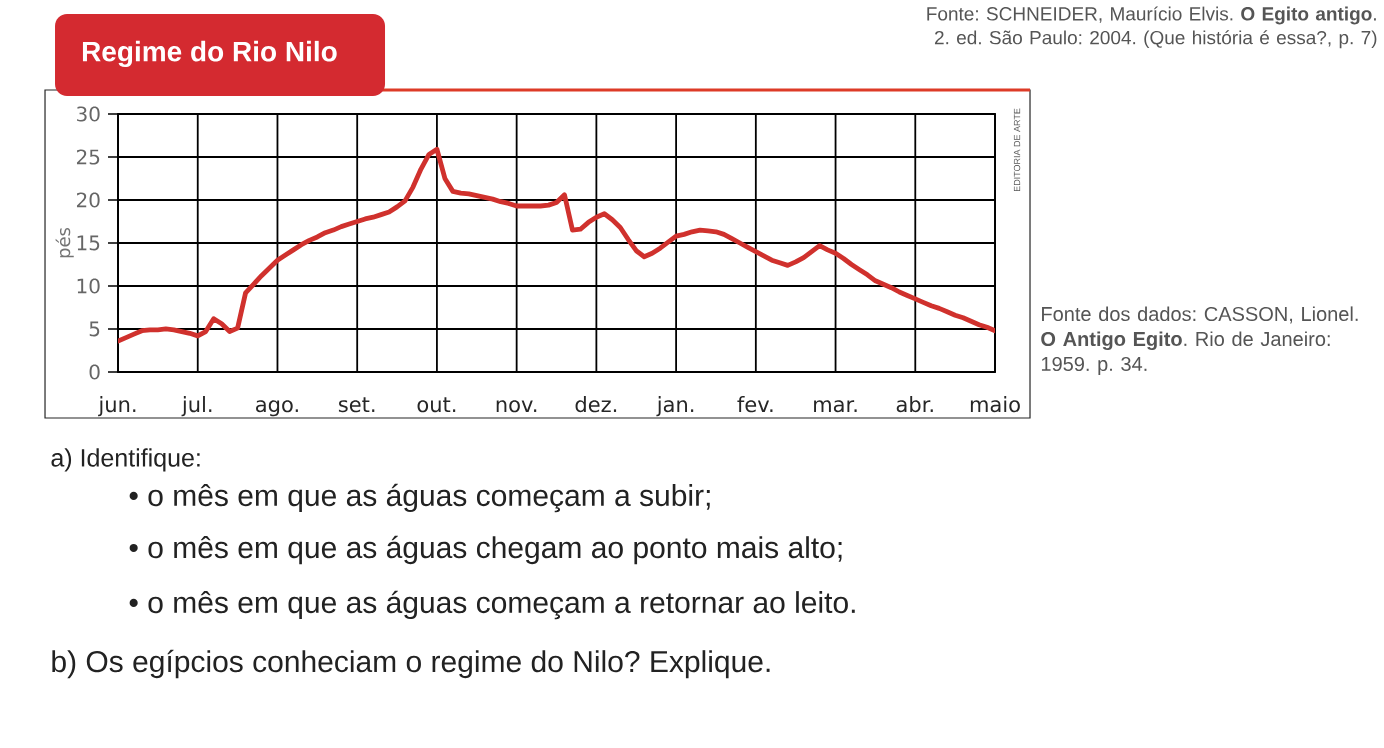 Image resolution: width=1384 pixels, height=748 pixels. I want to click on y-tick-label: 20, so click(88, 200).